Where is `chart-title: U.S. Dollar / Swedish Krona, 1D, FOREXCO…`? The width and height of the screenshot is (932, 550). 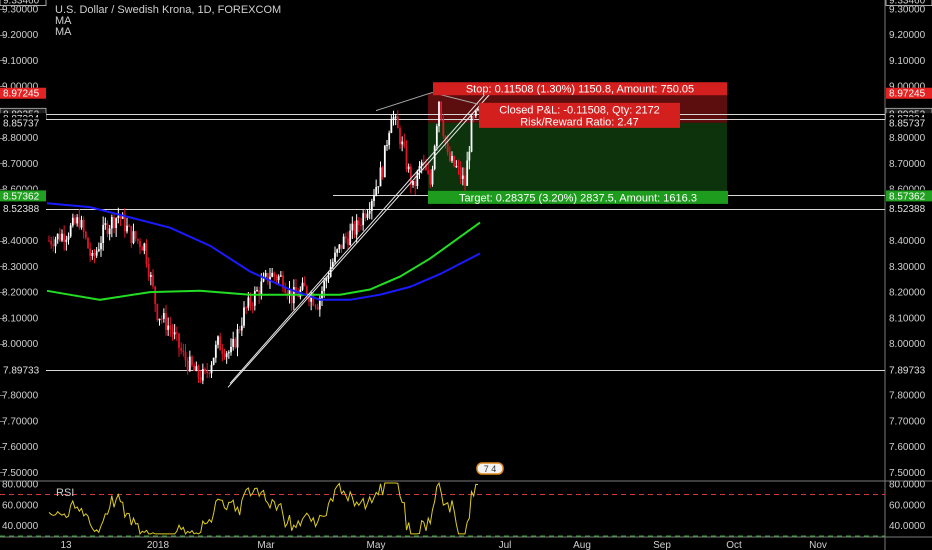
chart-title: U.S. Dollar / Swedish Krona, 1D, FOREXCO… is located at coordinates (168, 10).